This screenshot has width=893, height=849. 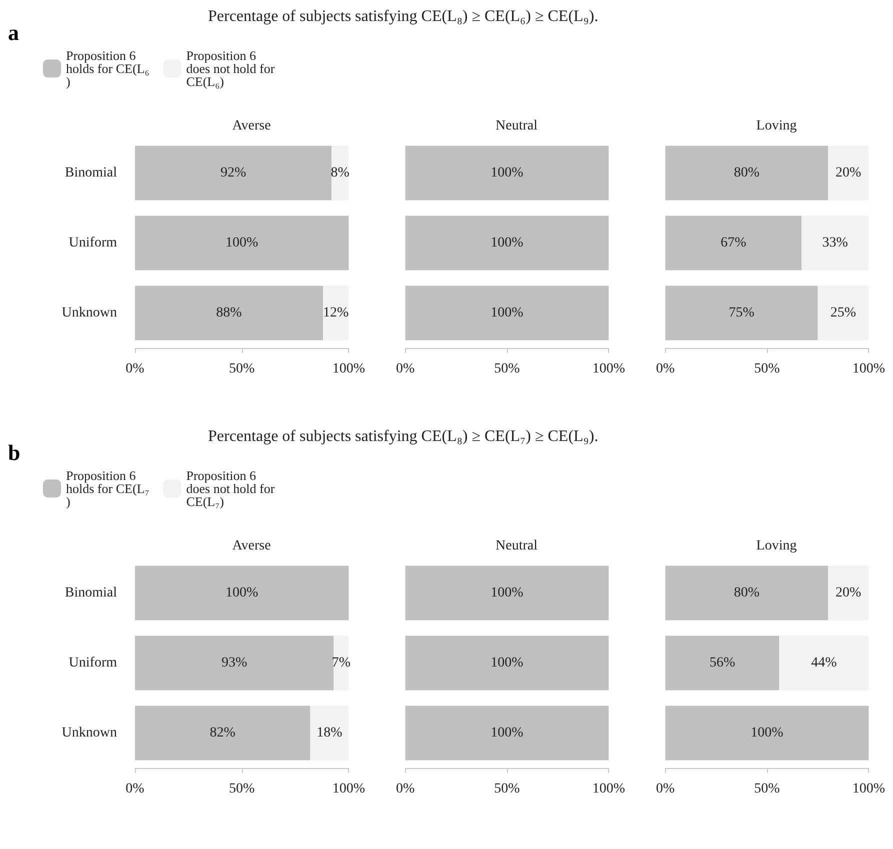 I want to click on legend-label: Proposition 6 does not hold for CE(L₆), so click(x=232, y=68).